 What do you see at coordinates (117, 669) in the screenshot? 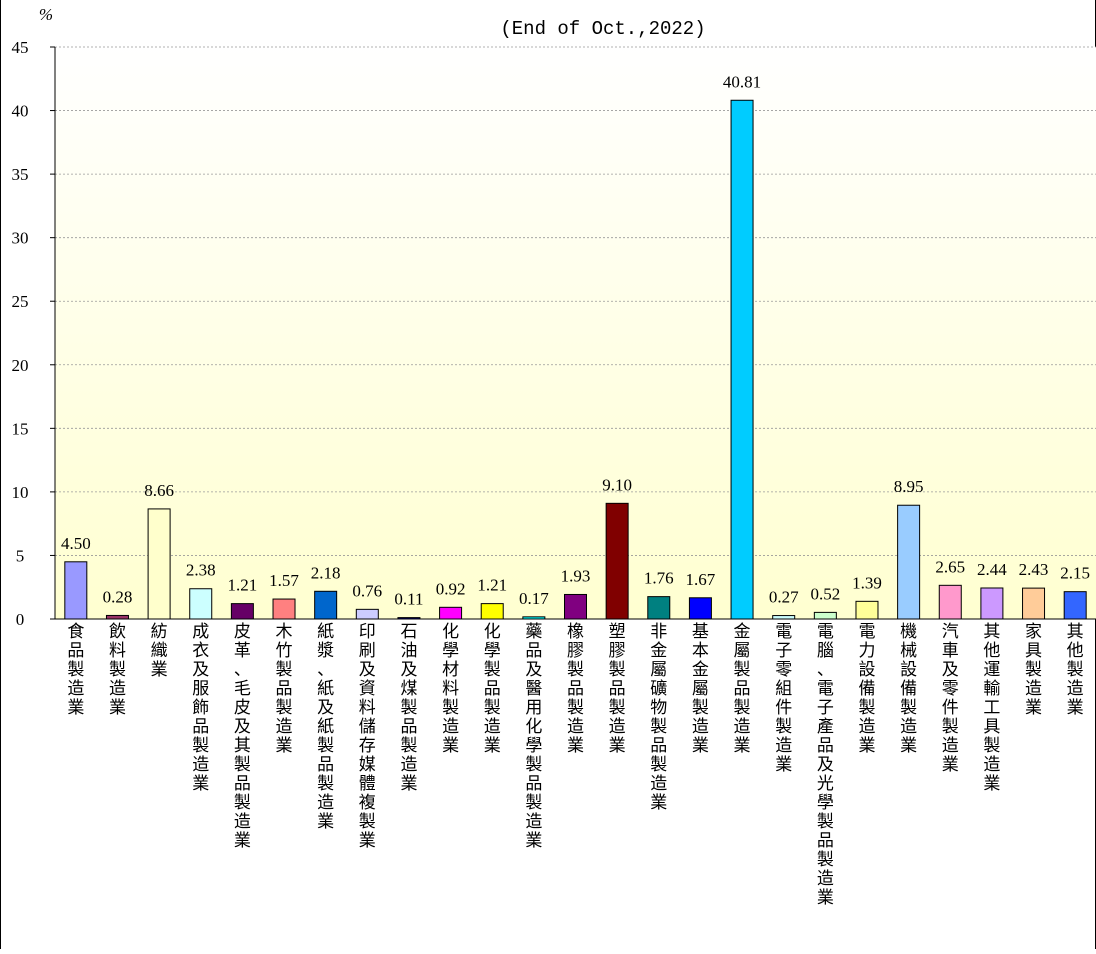
I see `category-label-2: 飲料製造業` at bounding box center [117, 669].